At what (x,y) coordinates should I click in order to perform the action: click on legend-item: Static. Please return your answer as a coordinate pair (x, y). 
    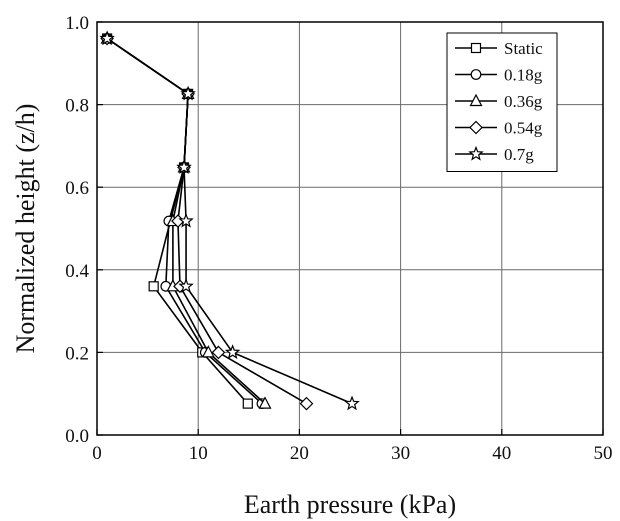
    Looking at the image, I should click on (499, 48).